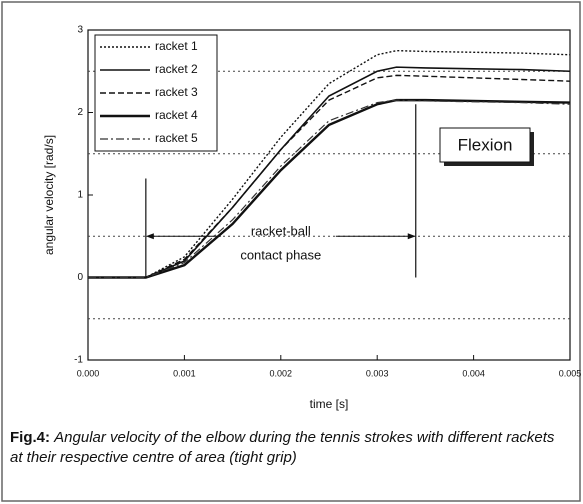 The image size is (583, 504). I want to click on box, so click(485, 145).